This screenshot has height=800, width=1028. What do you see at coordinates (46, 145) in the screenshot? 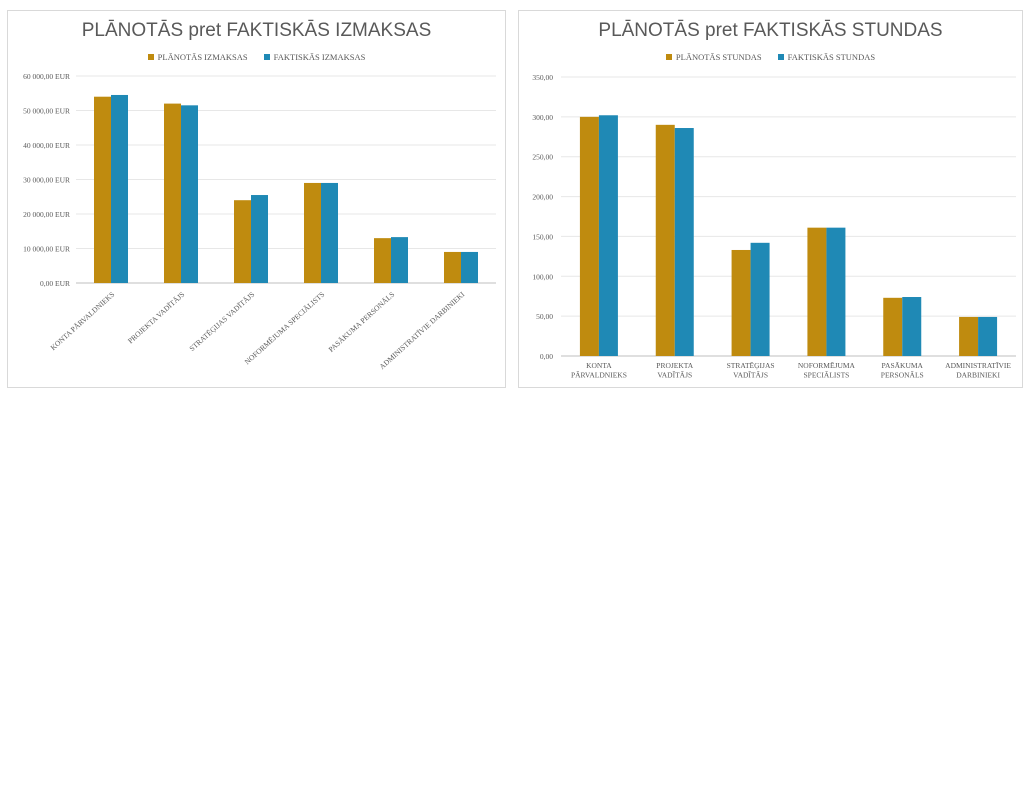
I see `y-tick-label: 40 000,00 EUR` at bounding box center [46, 145].